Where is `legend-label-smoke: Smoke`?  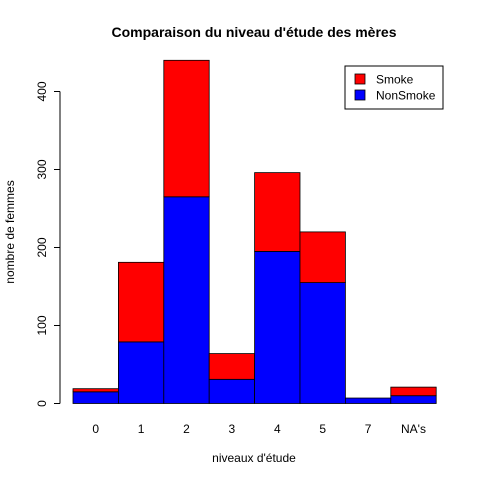
legend-label-smoke: Smoke is located at coordinates (395, 80).